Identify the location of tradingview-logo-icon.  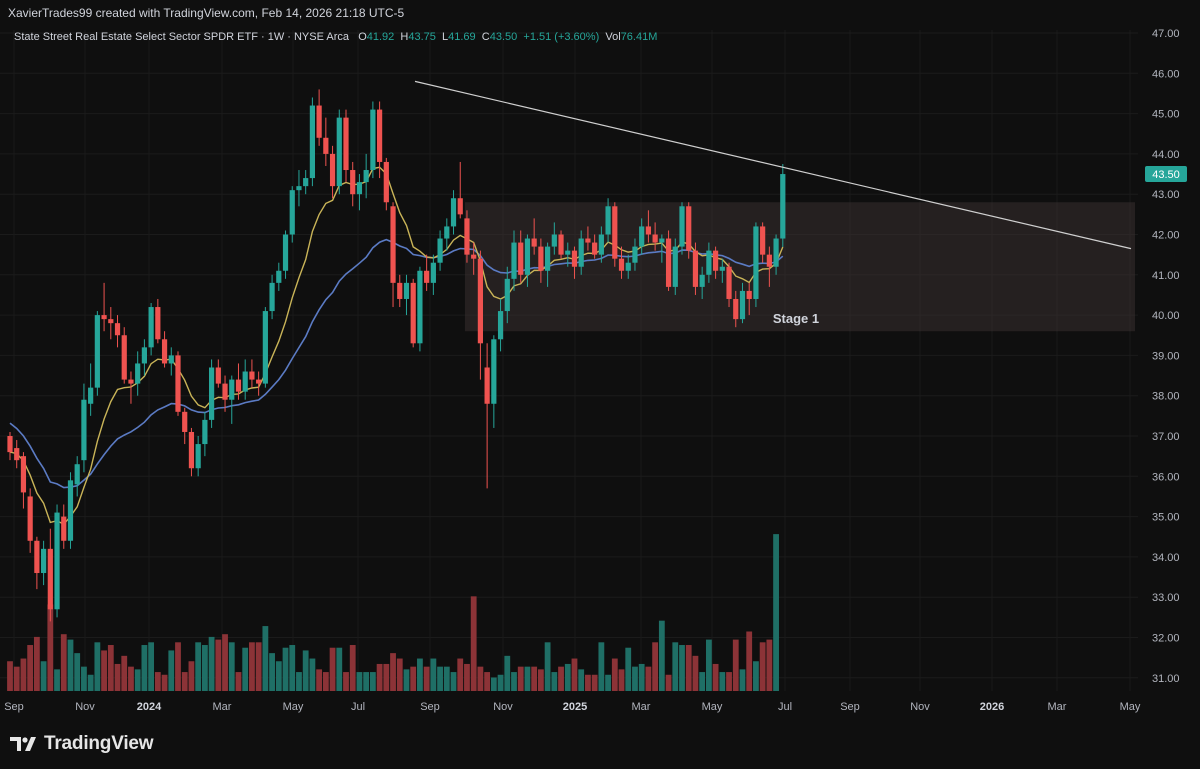
(23, 744).